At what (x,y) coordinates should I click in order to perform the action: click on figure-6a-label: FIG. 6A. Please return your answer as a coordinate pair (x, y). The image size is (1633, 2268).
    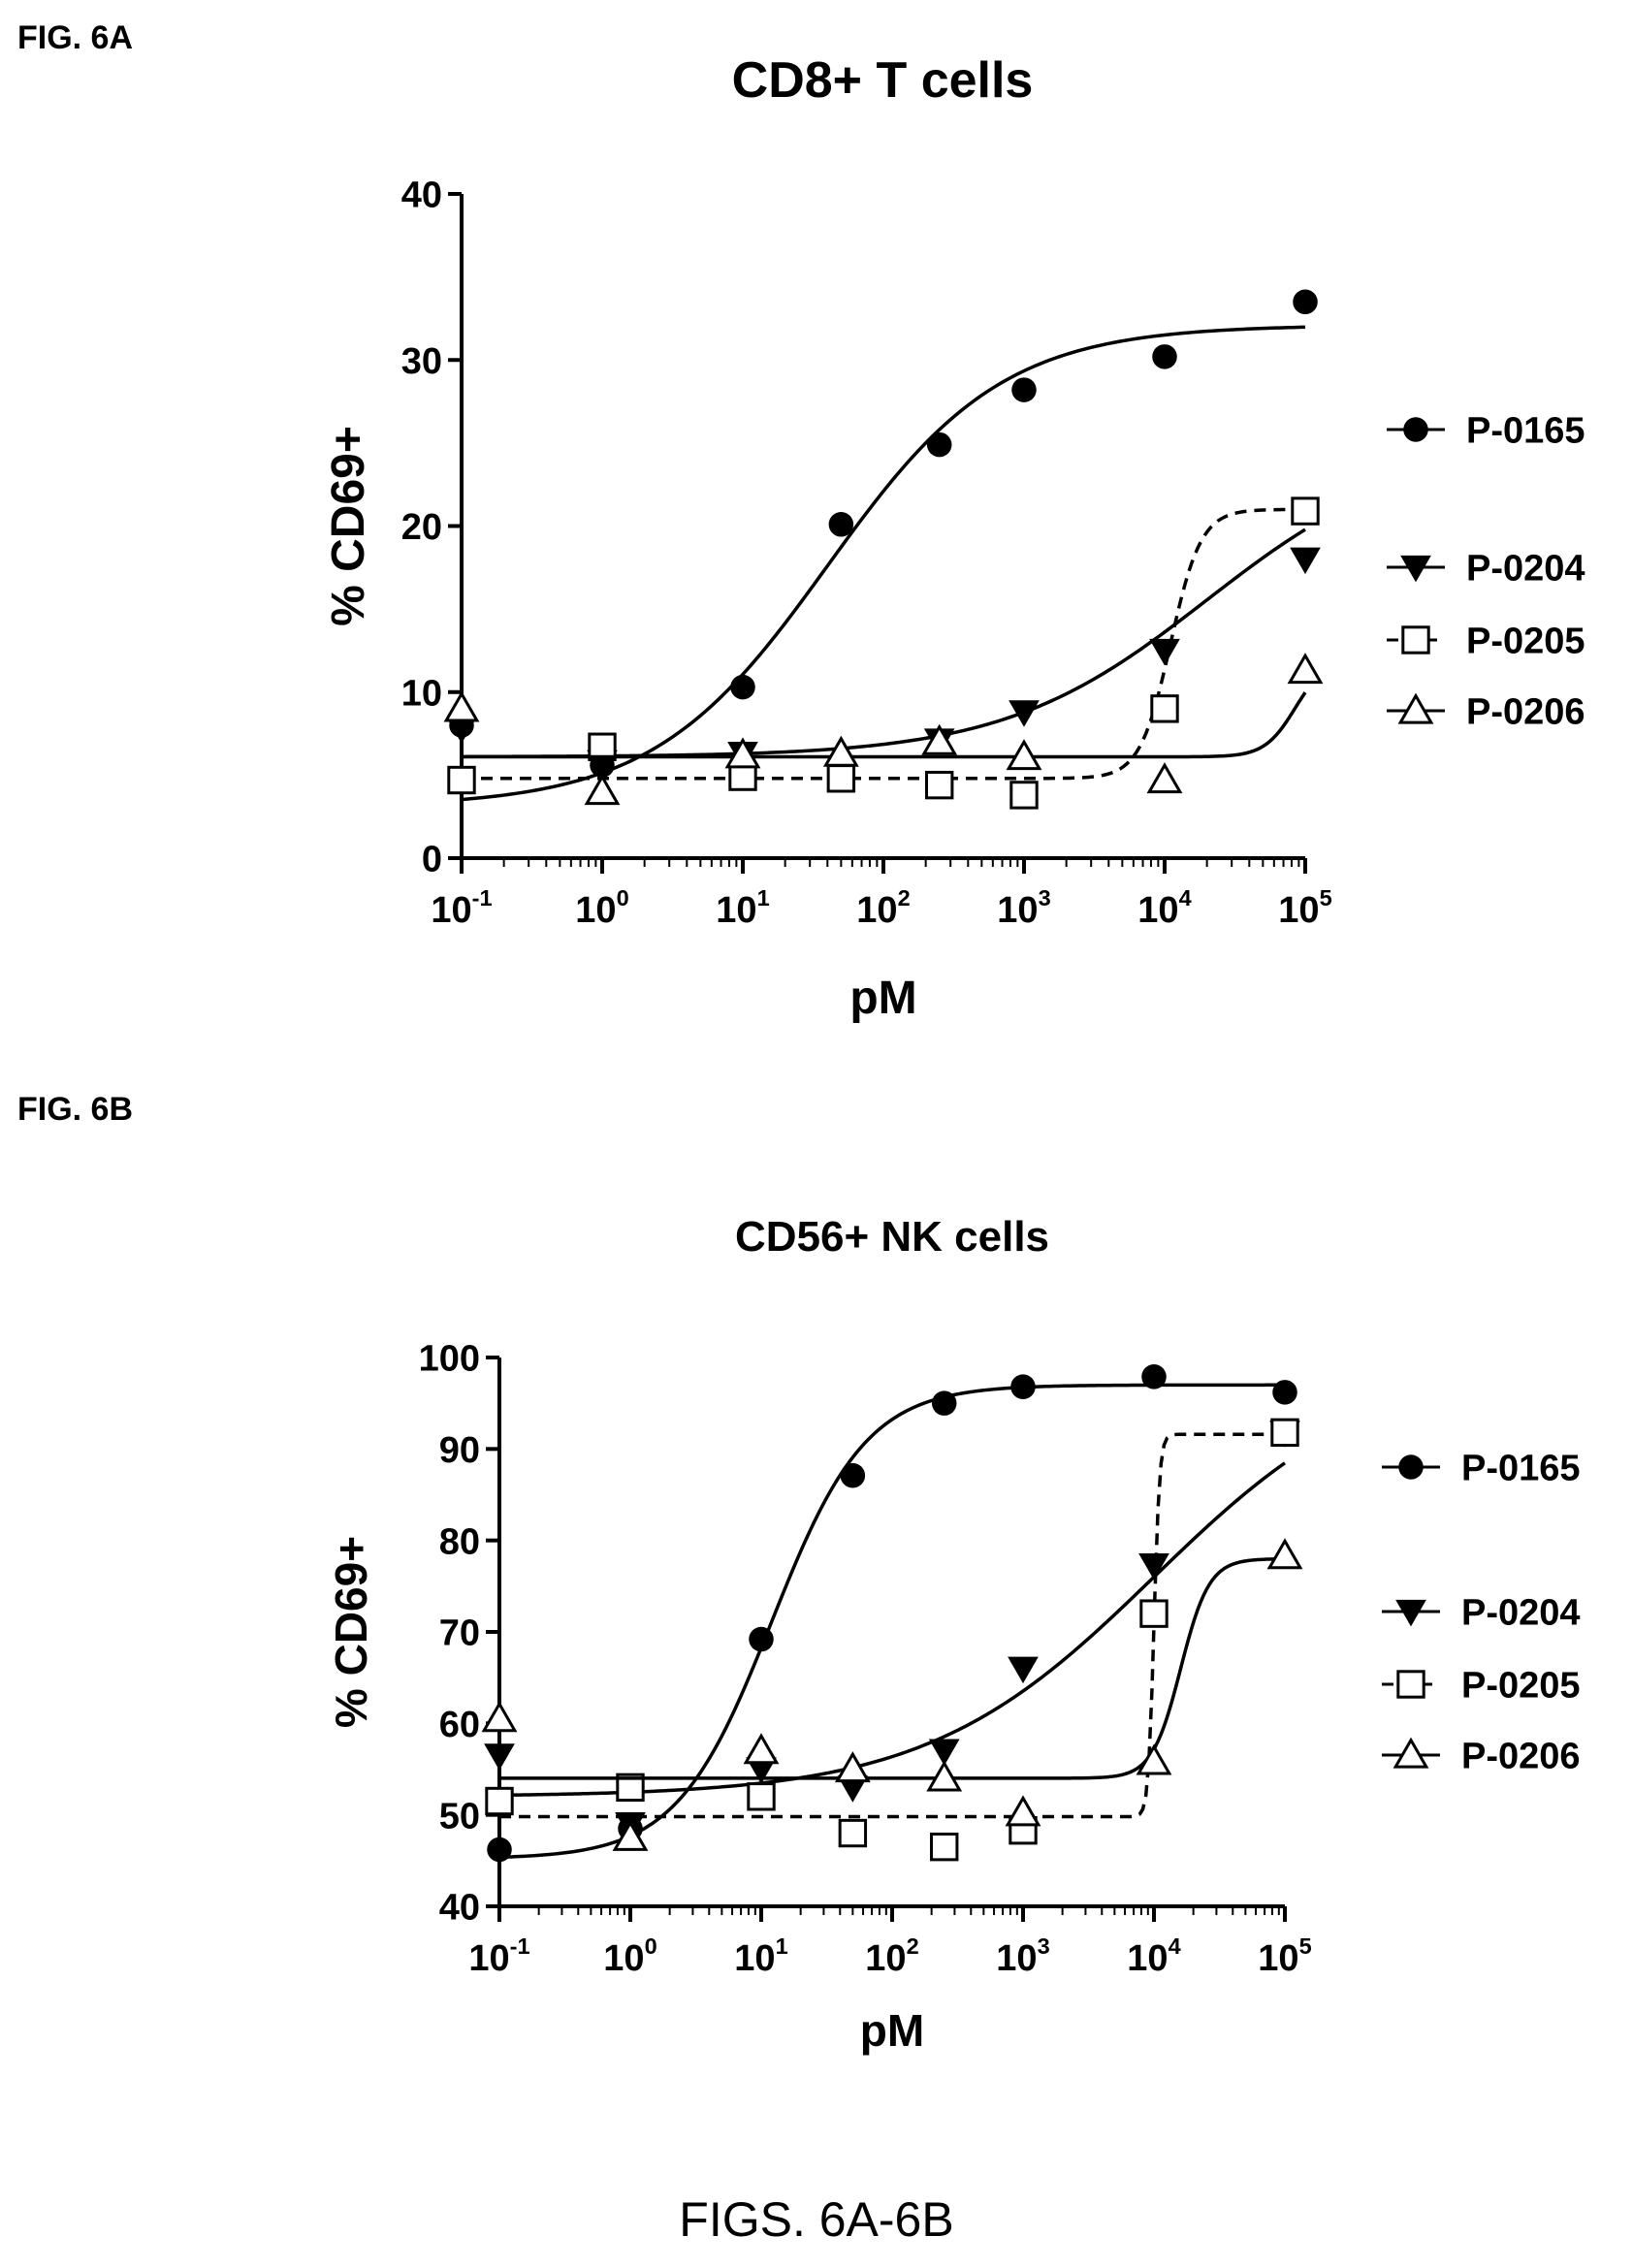
    Looking at the image, I should click on (75, 37).